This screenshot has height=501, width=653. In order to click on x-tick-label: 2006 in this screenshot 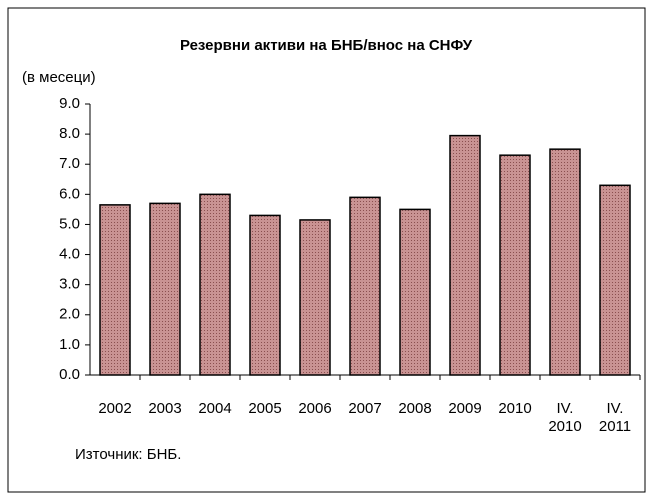, I will do `click(315, 408)`.